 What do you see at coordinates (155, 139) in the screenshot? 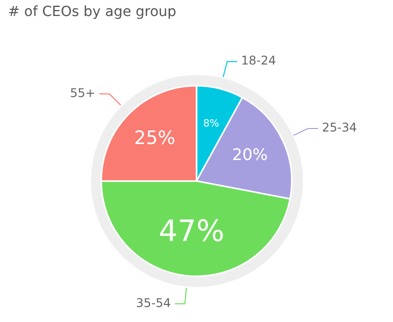
I see `data-label: 25%` at bounding box center [155, 139].